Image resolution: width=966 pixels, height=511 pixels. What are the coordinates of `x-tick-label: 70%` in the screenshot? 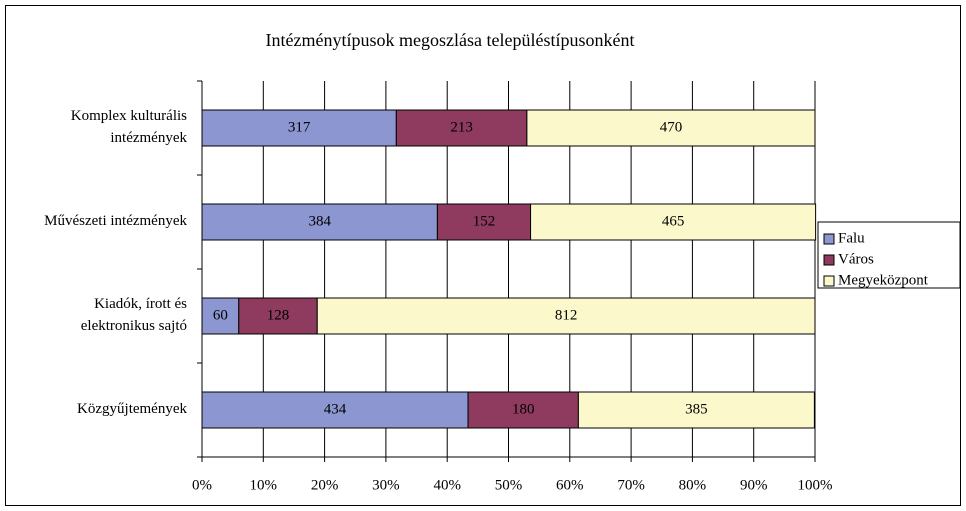 It's located at (631, 485).